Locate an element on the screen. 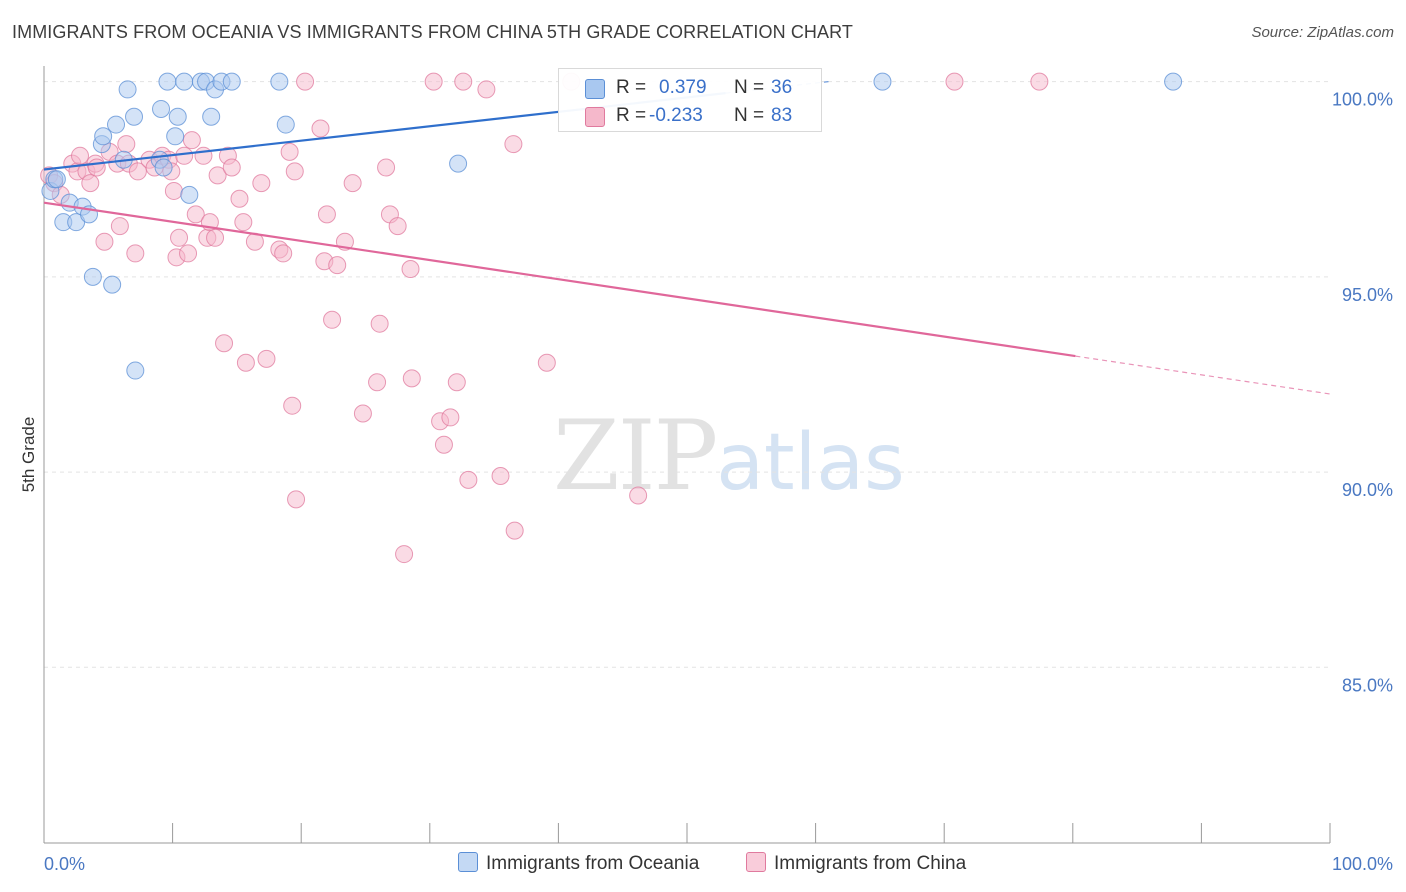  legend-row-oceania: R = 0.379 N = 36 is located at coordinates (690, 88).